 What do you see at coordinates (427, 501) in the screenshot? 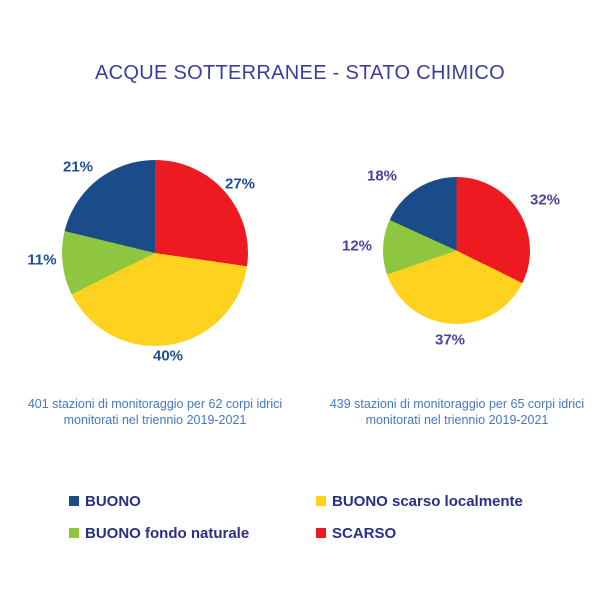
I see `legend-label-buono-scarso: BUONO scarso localmente` at bounding box center [427, 501].